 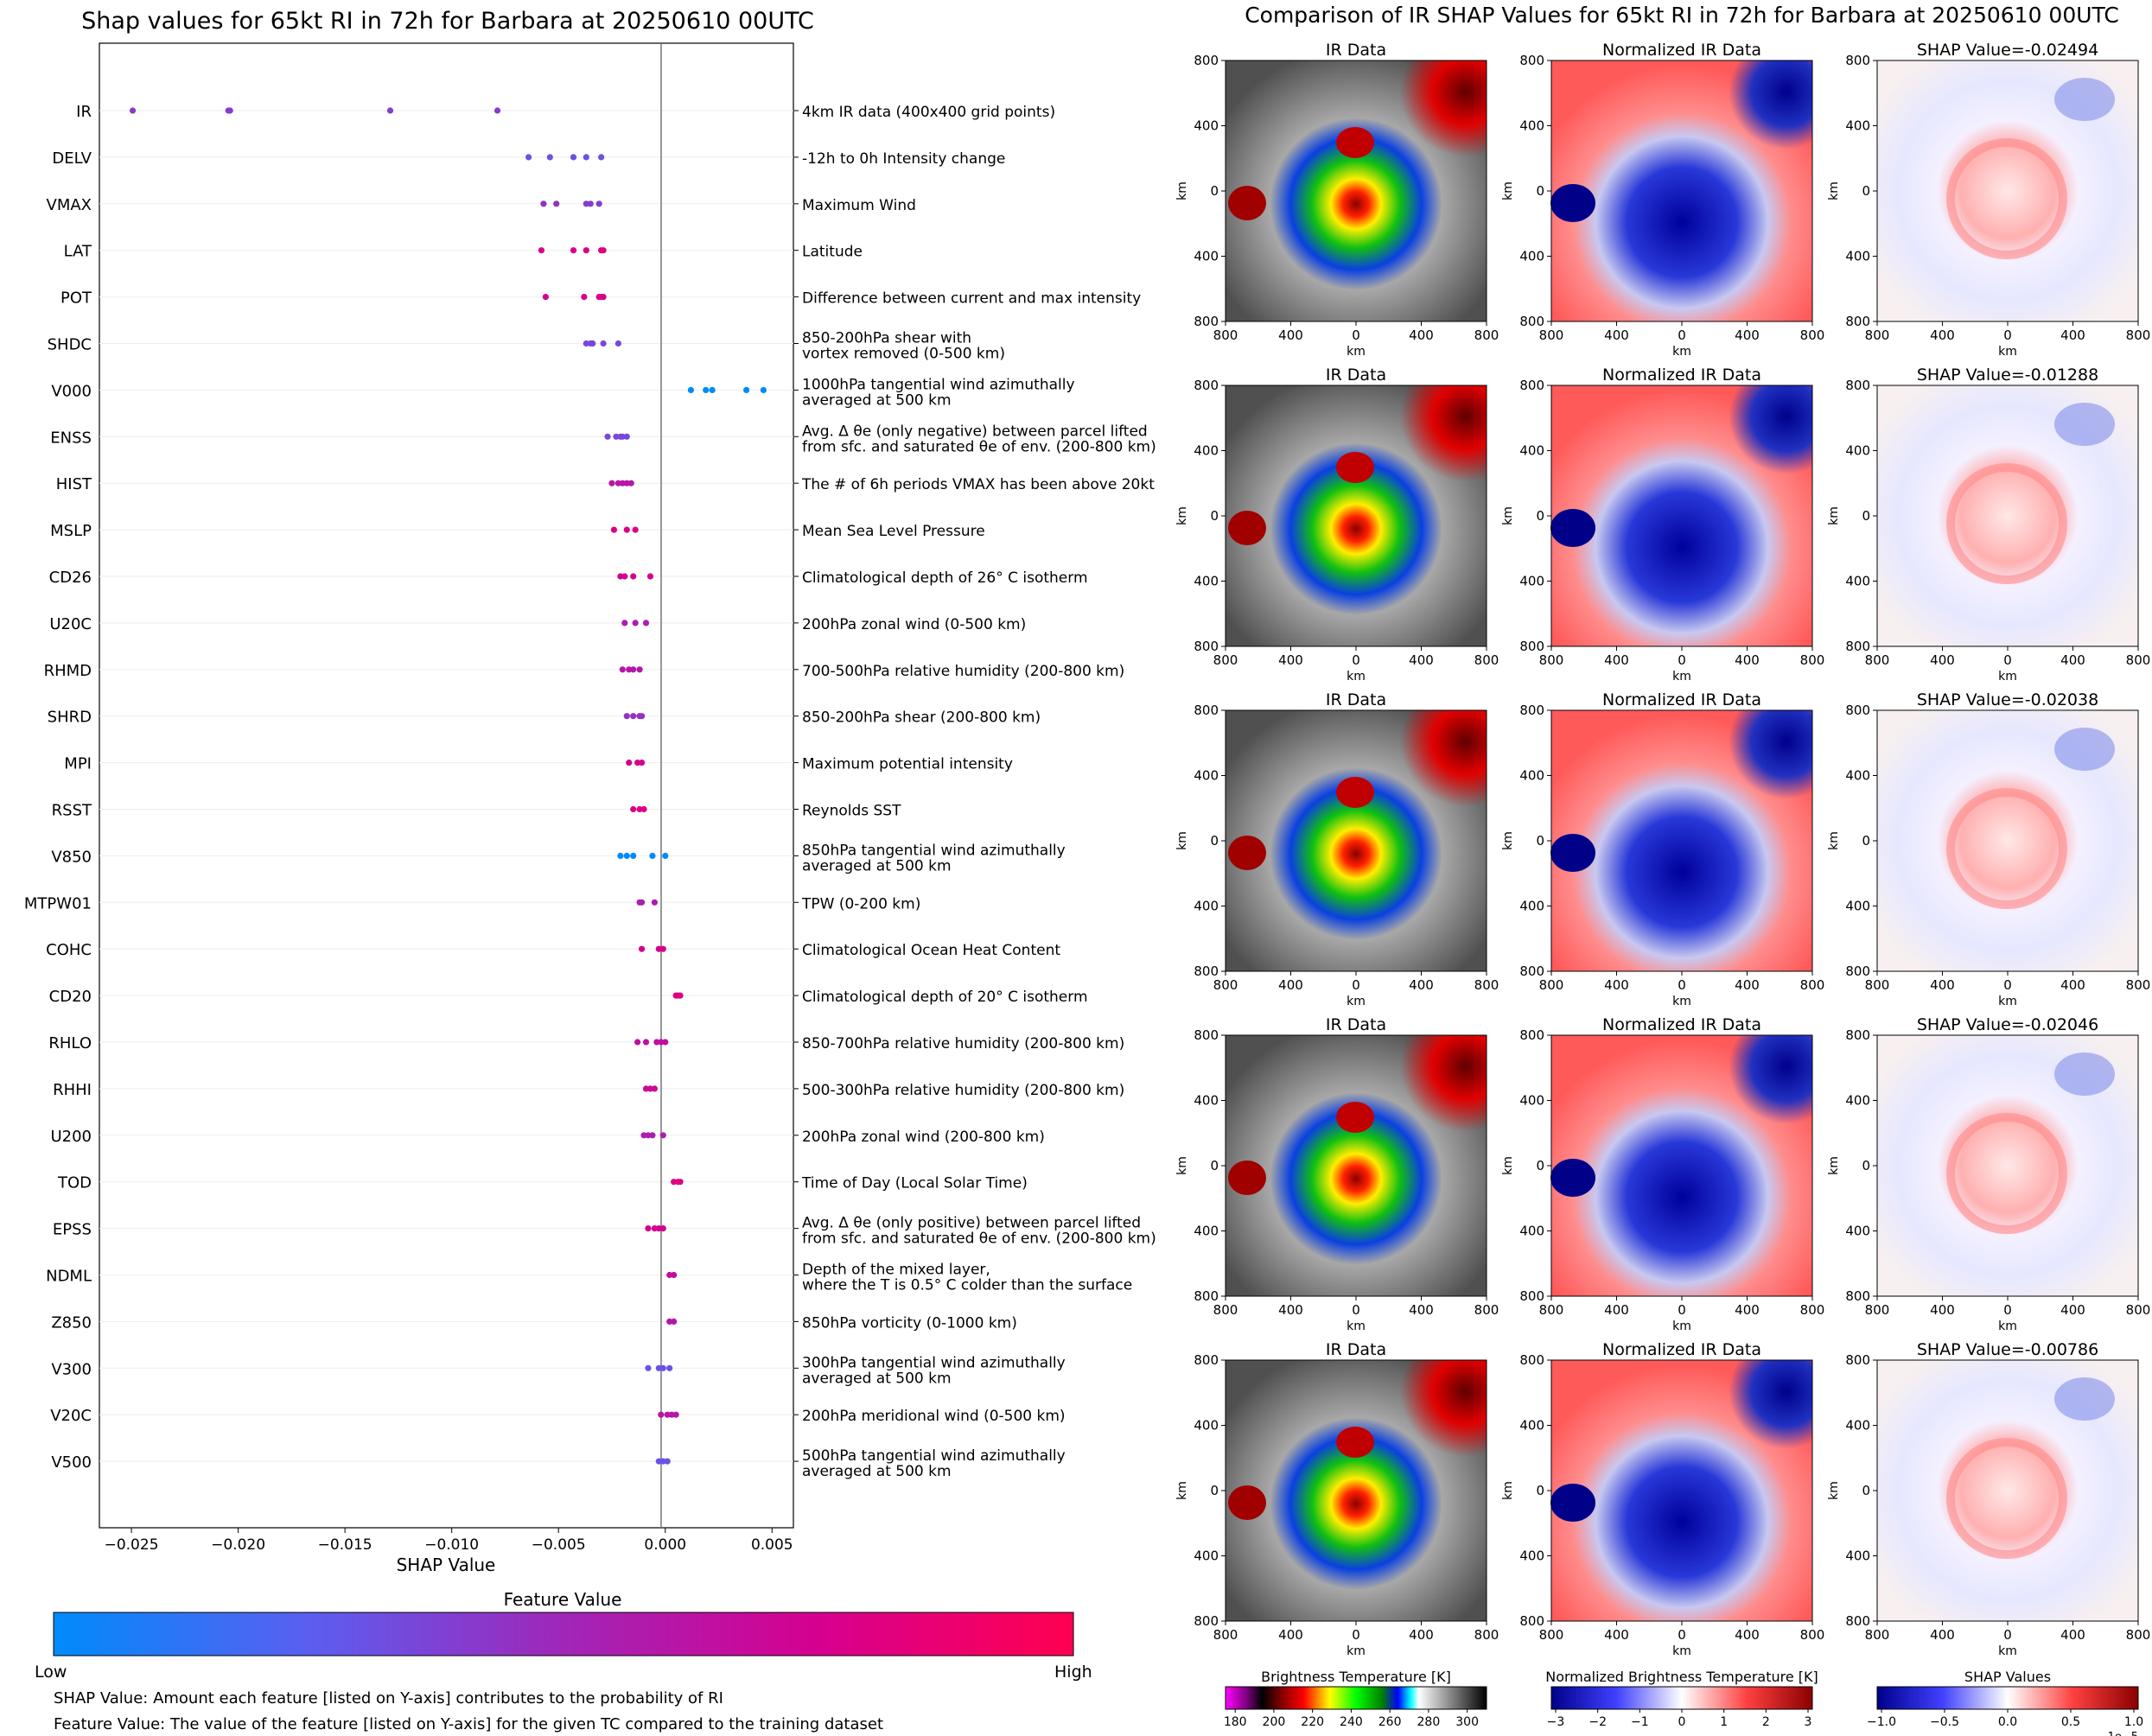 I want to click on feature-description: Mean Sea Level Pressure, so click(x=894, y=531).